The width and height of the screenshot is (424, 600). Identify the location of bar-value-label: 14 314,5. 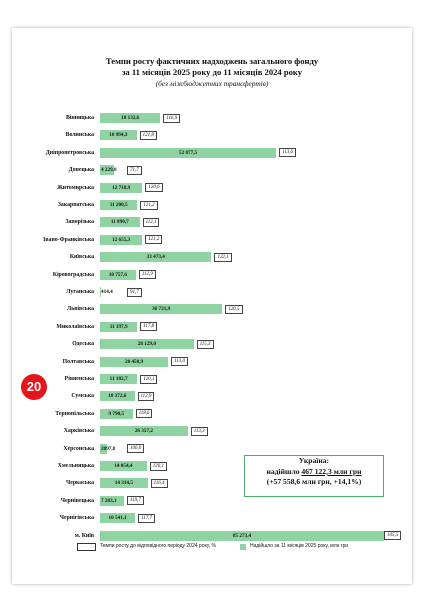
(123, 483).